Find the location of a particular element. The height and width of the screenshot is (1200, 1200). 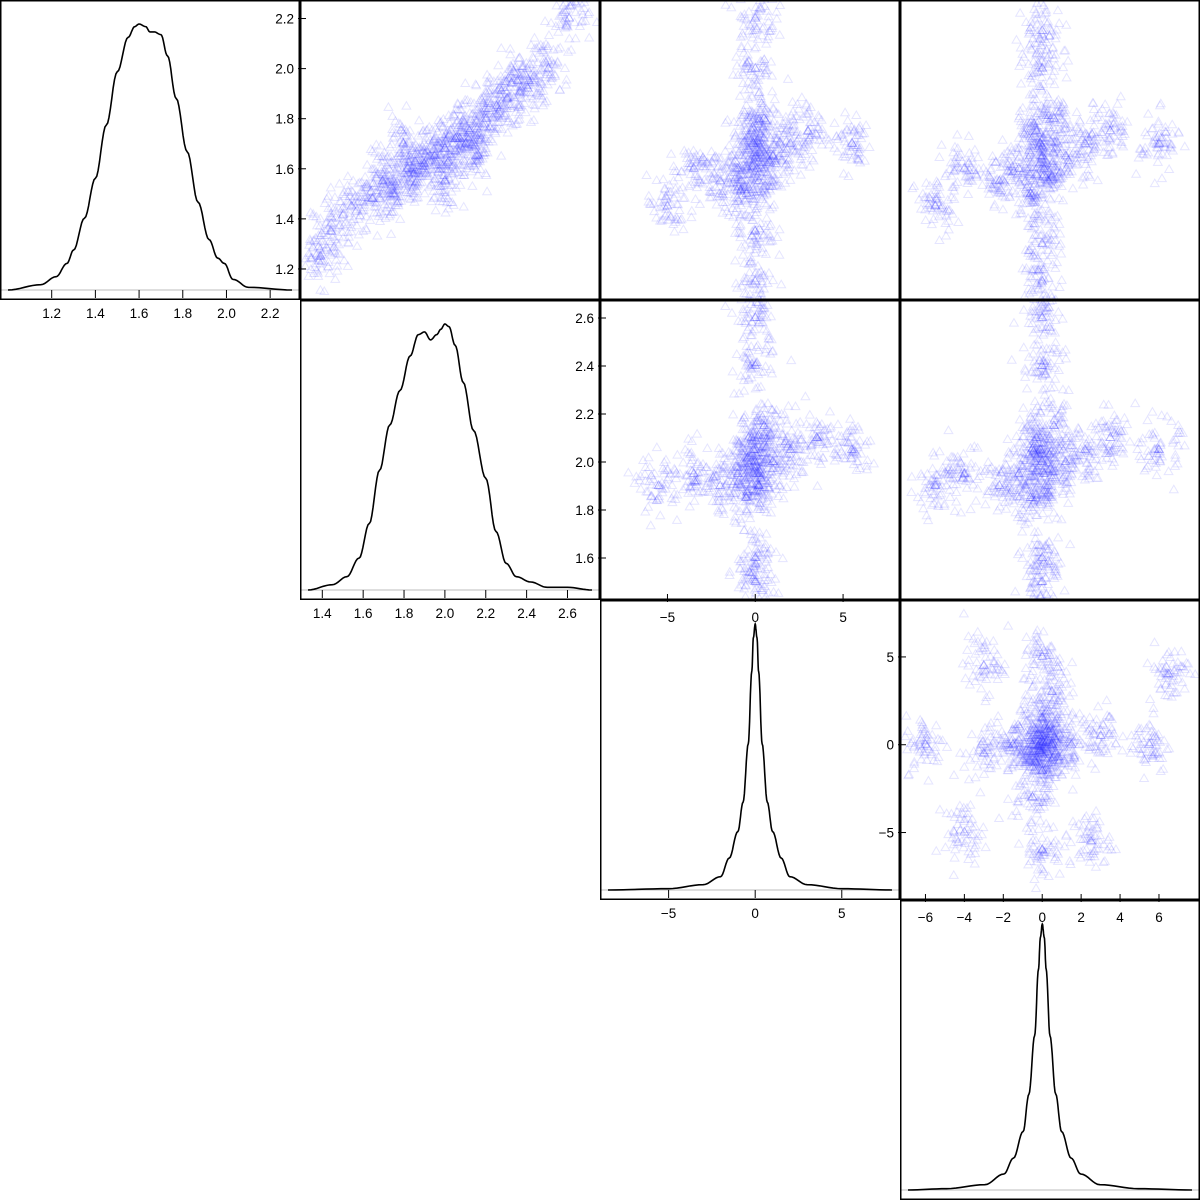

density-1-curve is located at coordinates (150, 157).